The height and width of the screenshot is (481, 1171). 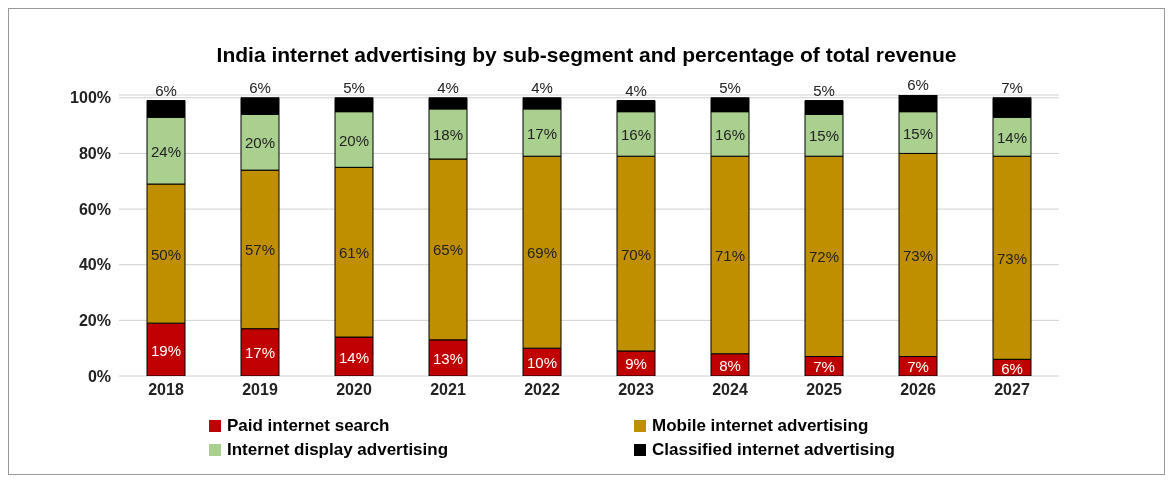 What do you see at coordinates (260, 390) in the screenshot?
I see `x-tick-label: 2019` at bounding box center [260, 390].